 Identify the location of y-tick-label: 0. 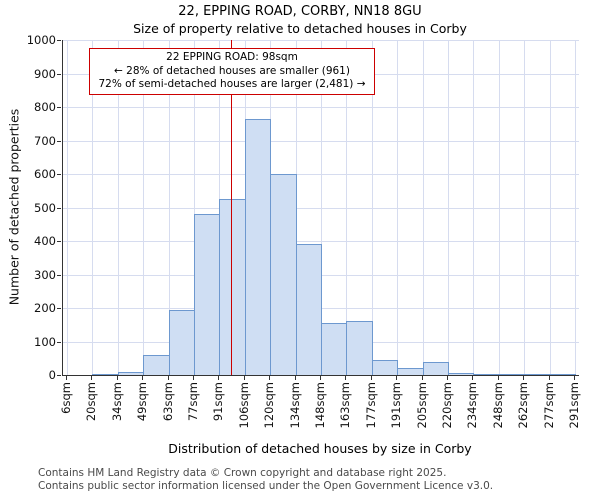
(52, 375).